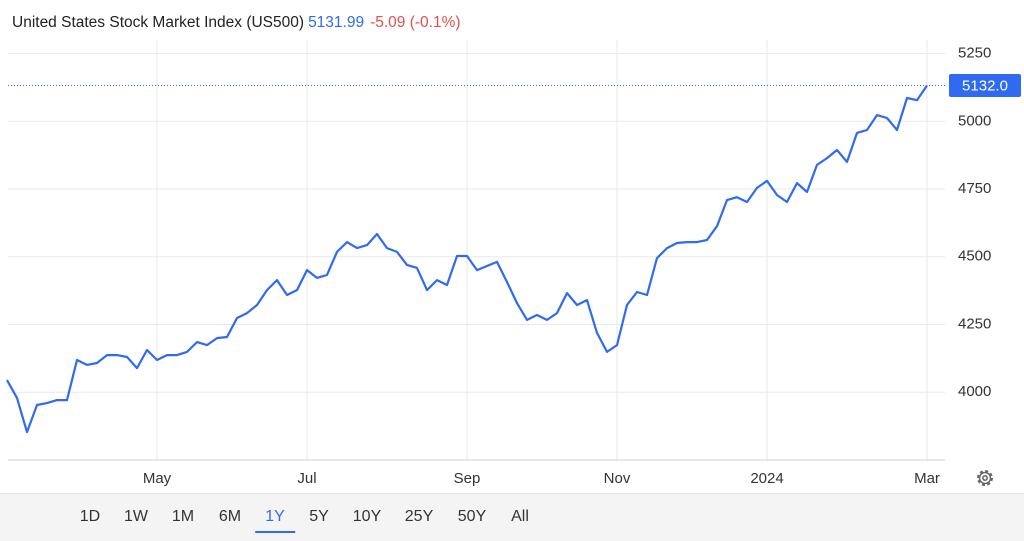  I want to click on range-button: 6M, so click(230, 516).